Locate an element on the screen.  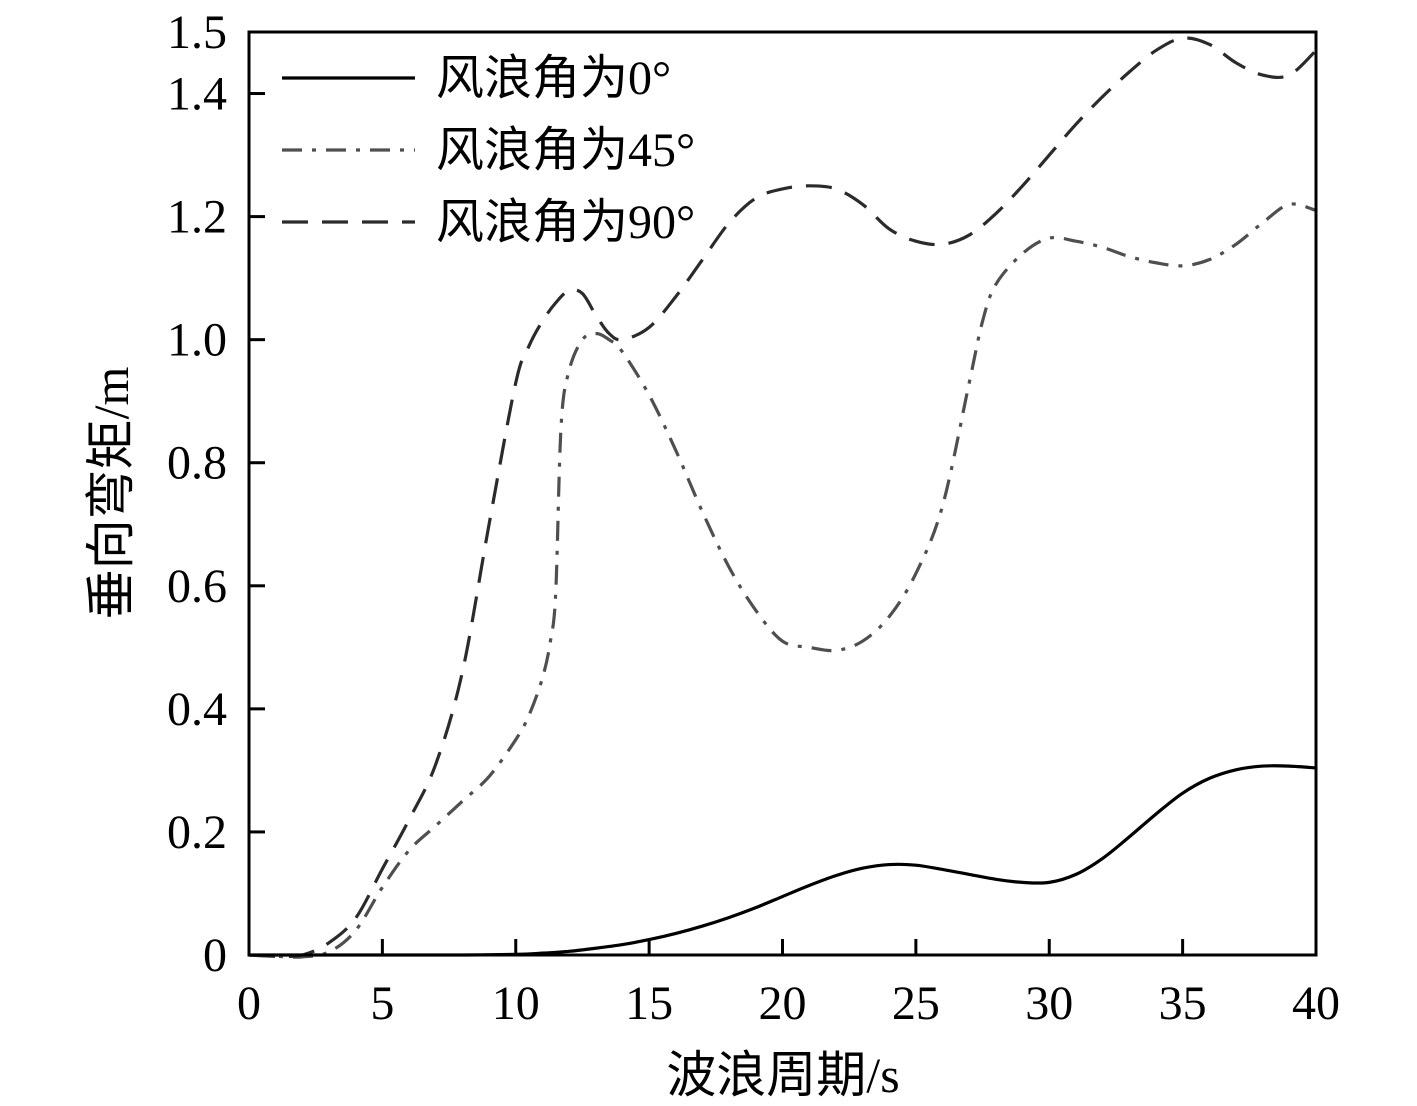
y-tick-label: 1.4 is located at coordinates (197, 94).